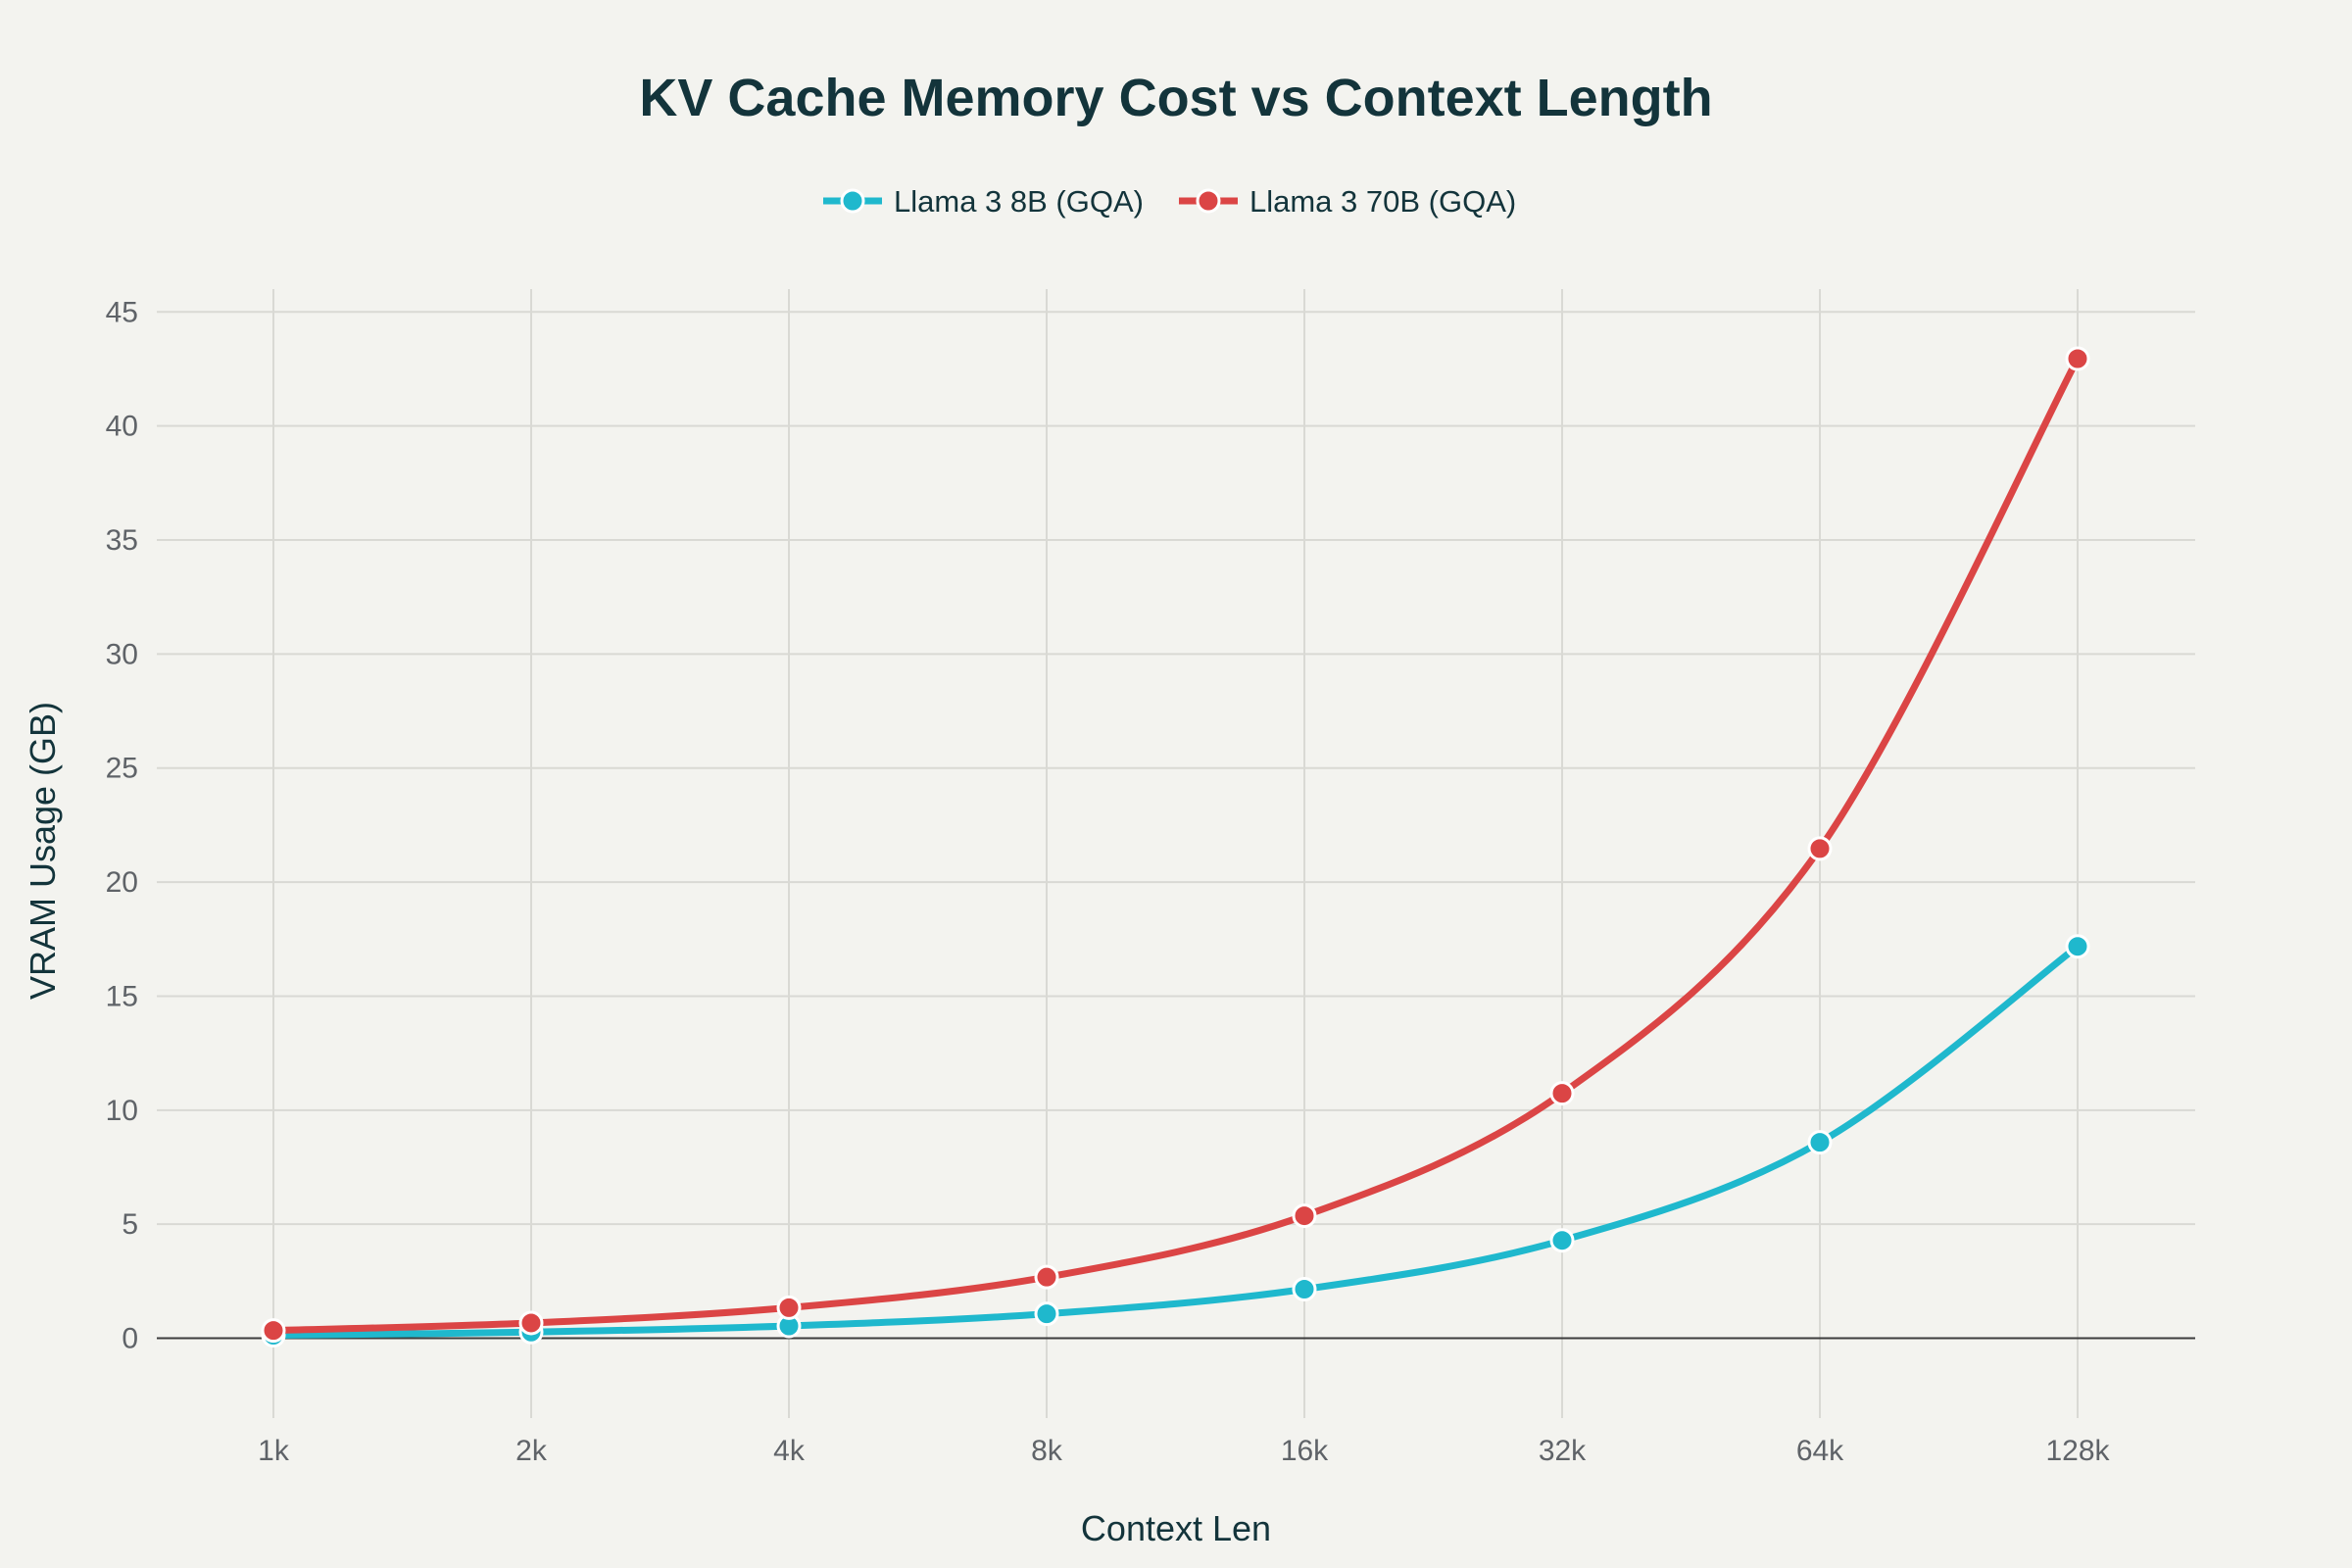  I want to click on y-axis: 0 5 10 15 20 25 30 35 40 45, so click(122, 825).